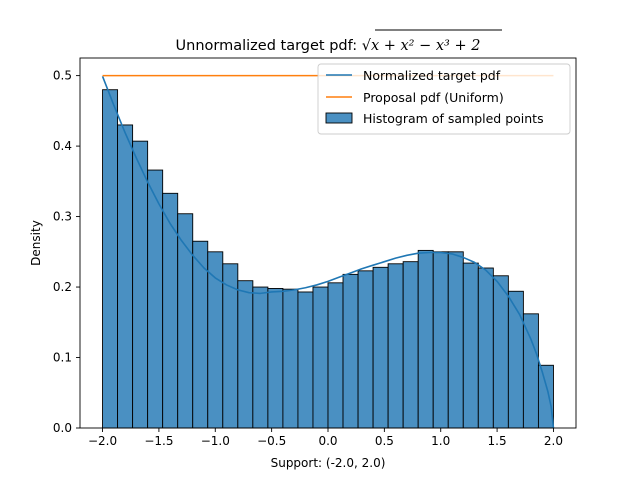 Image resolution: width=640 pixels, height=480 pixels. What do you see at coordinates (215, 441) in the screenshot?
I see `x-tick-label: −1.0` at bounding box center [215, 441].